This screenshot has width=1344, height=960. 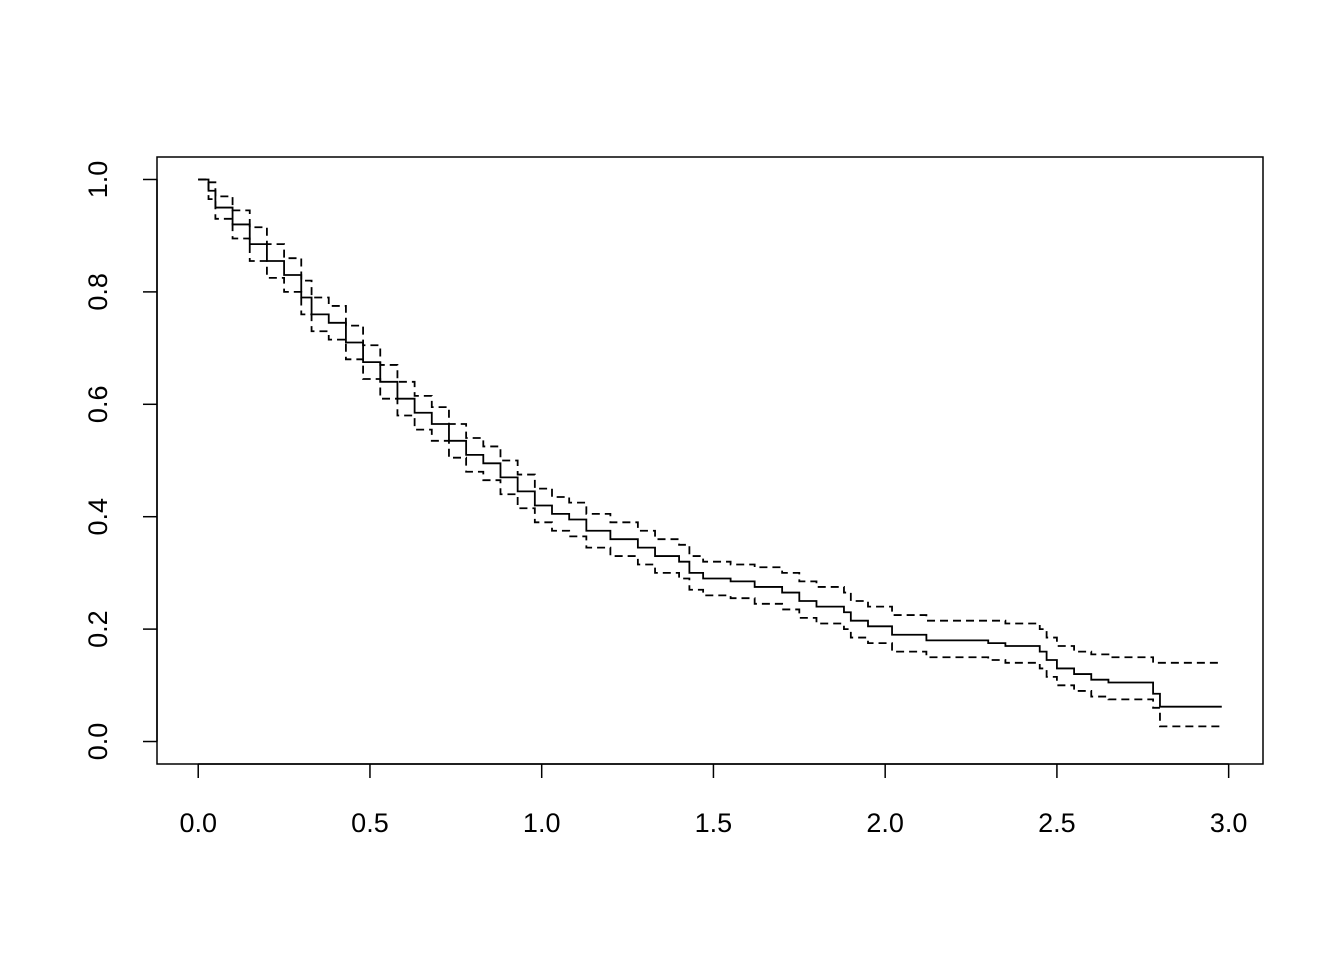 What do you see at coordinates (98, 292) in the screenshot?
I see `y-tick-label: 0.8` at bounding box center [98, 292].